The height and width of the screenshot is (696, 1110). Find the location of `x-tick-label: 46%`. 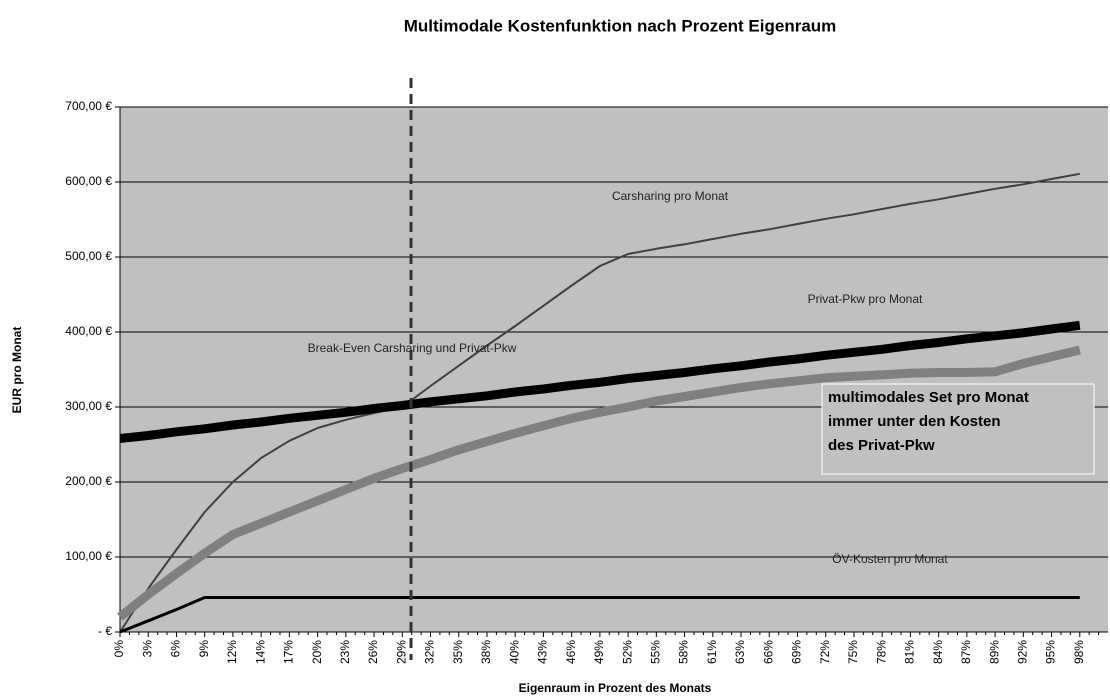

x-tick-label: 46% is located at coordinates (571, 652).